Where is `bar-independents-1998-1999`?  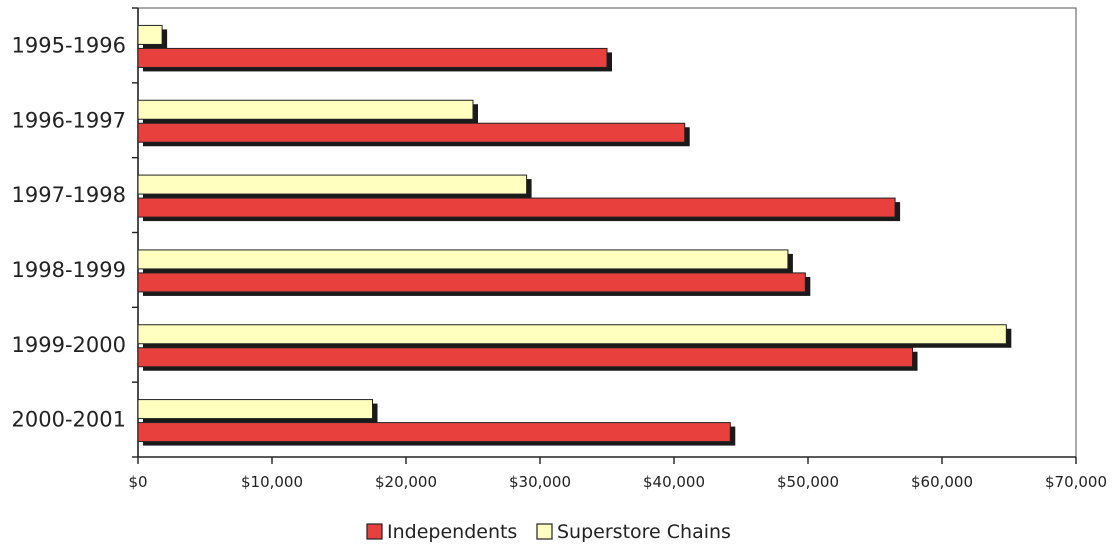 bar-independents-1998-1999 is located at coordinates (471, 282).